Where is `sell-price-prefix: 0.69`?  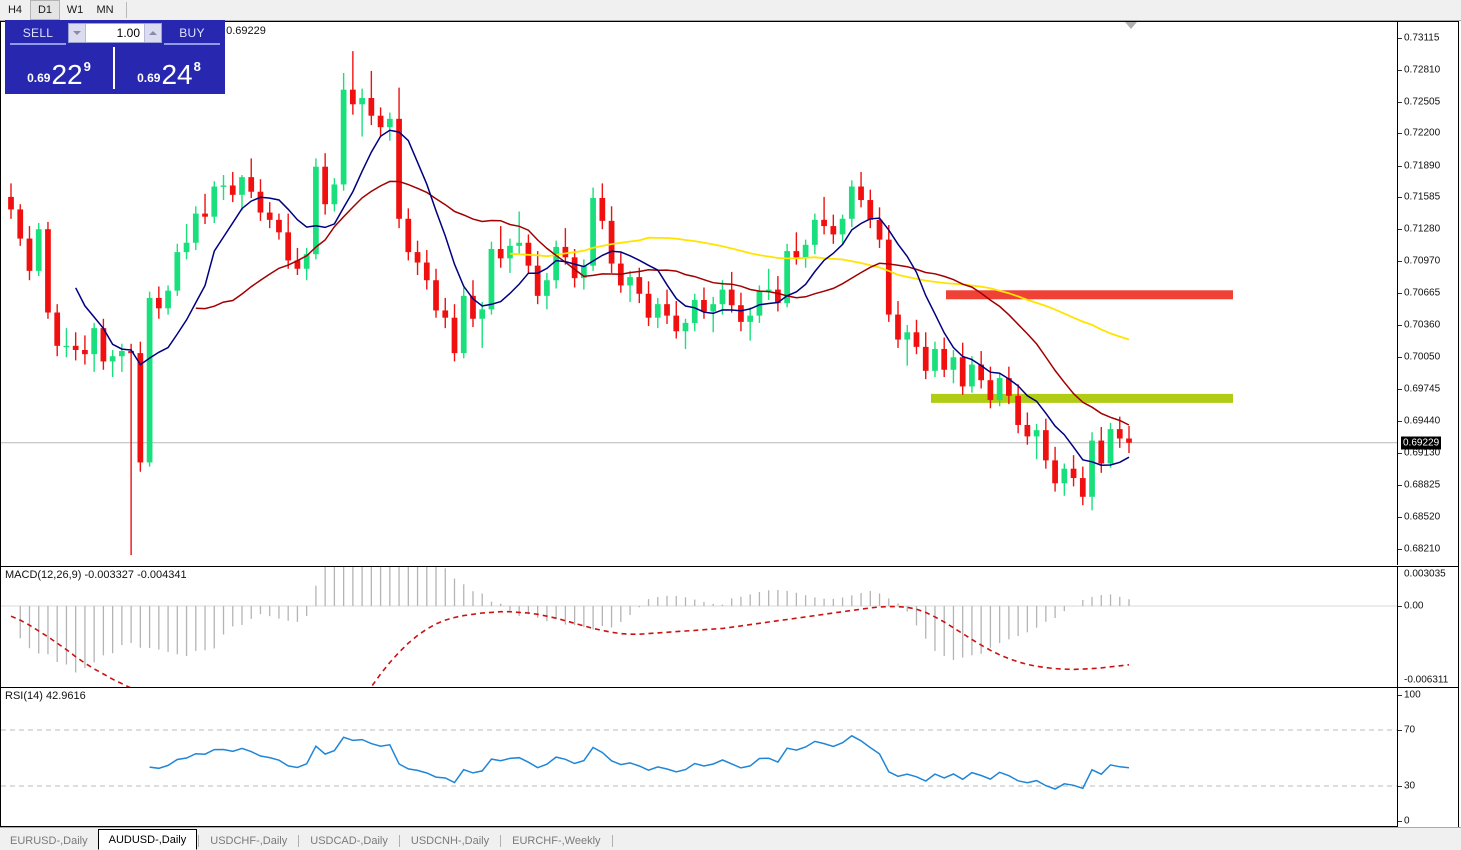
sell-price-prefix: 0.69 is located at coordinates (39, 78).